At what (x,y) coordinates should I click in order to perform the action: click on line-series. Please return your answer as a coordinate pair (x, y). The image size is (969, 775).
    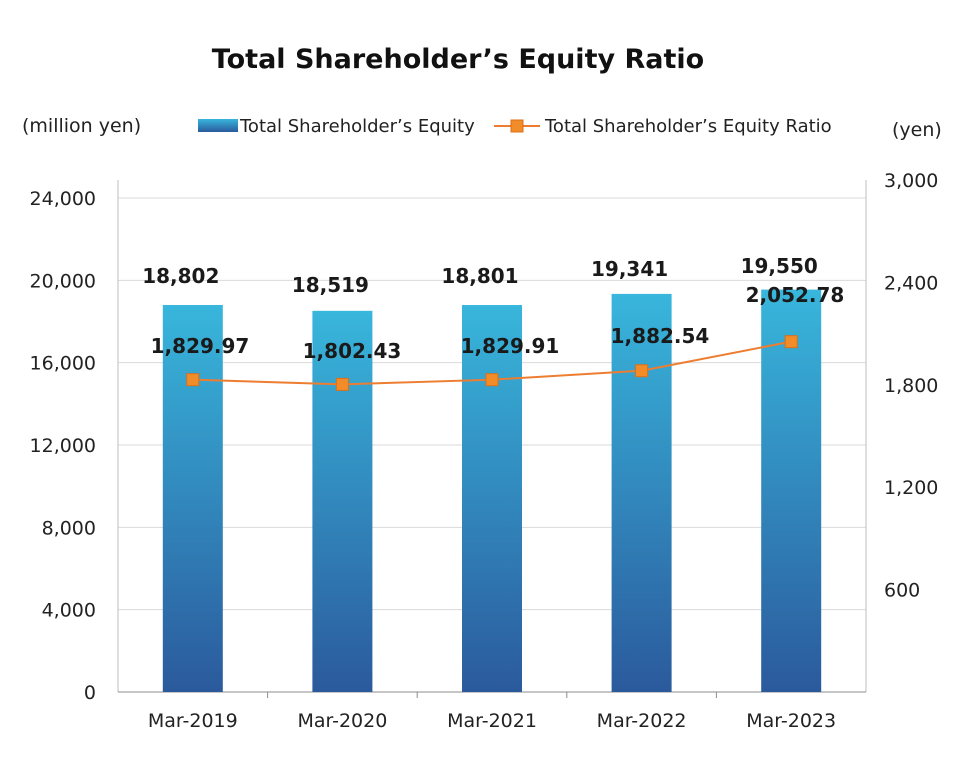
    Looking at the image, I should click on (492, 363).